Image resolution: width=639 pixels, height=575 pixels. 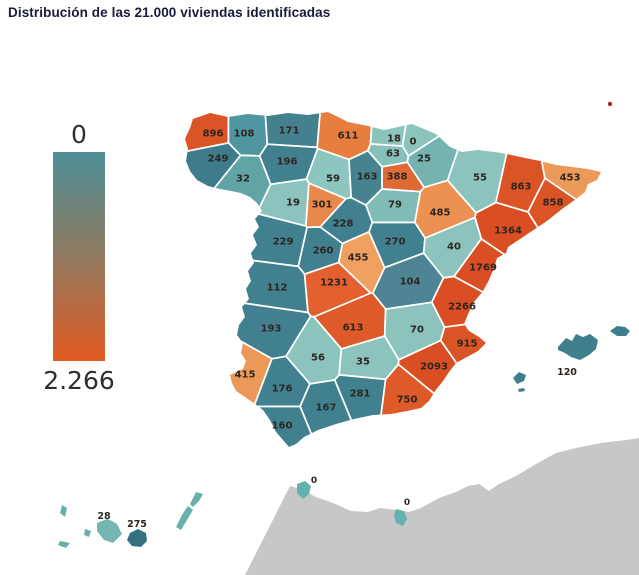 I want to click on legend-gradient-bar, so click(x=79, y=256).